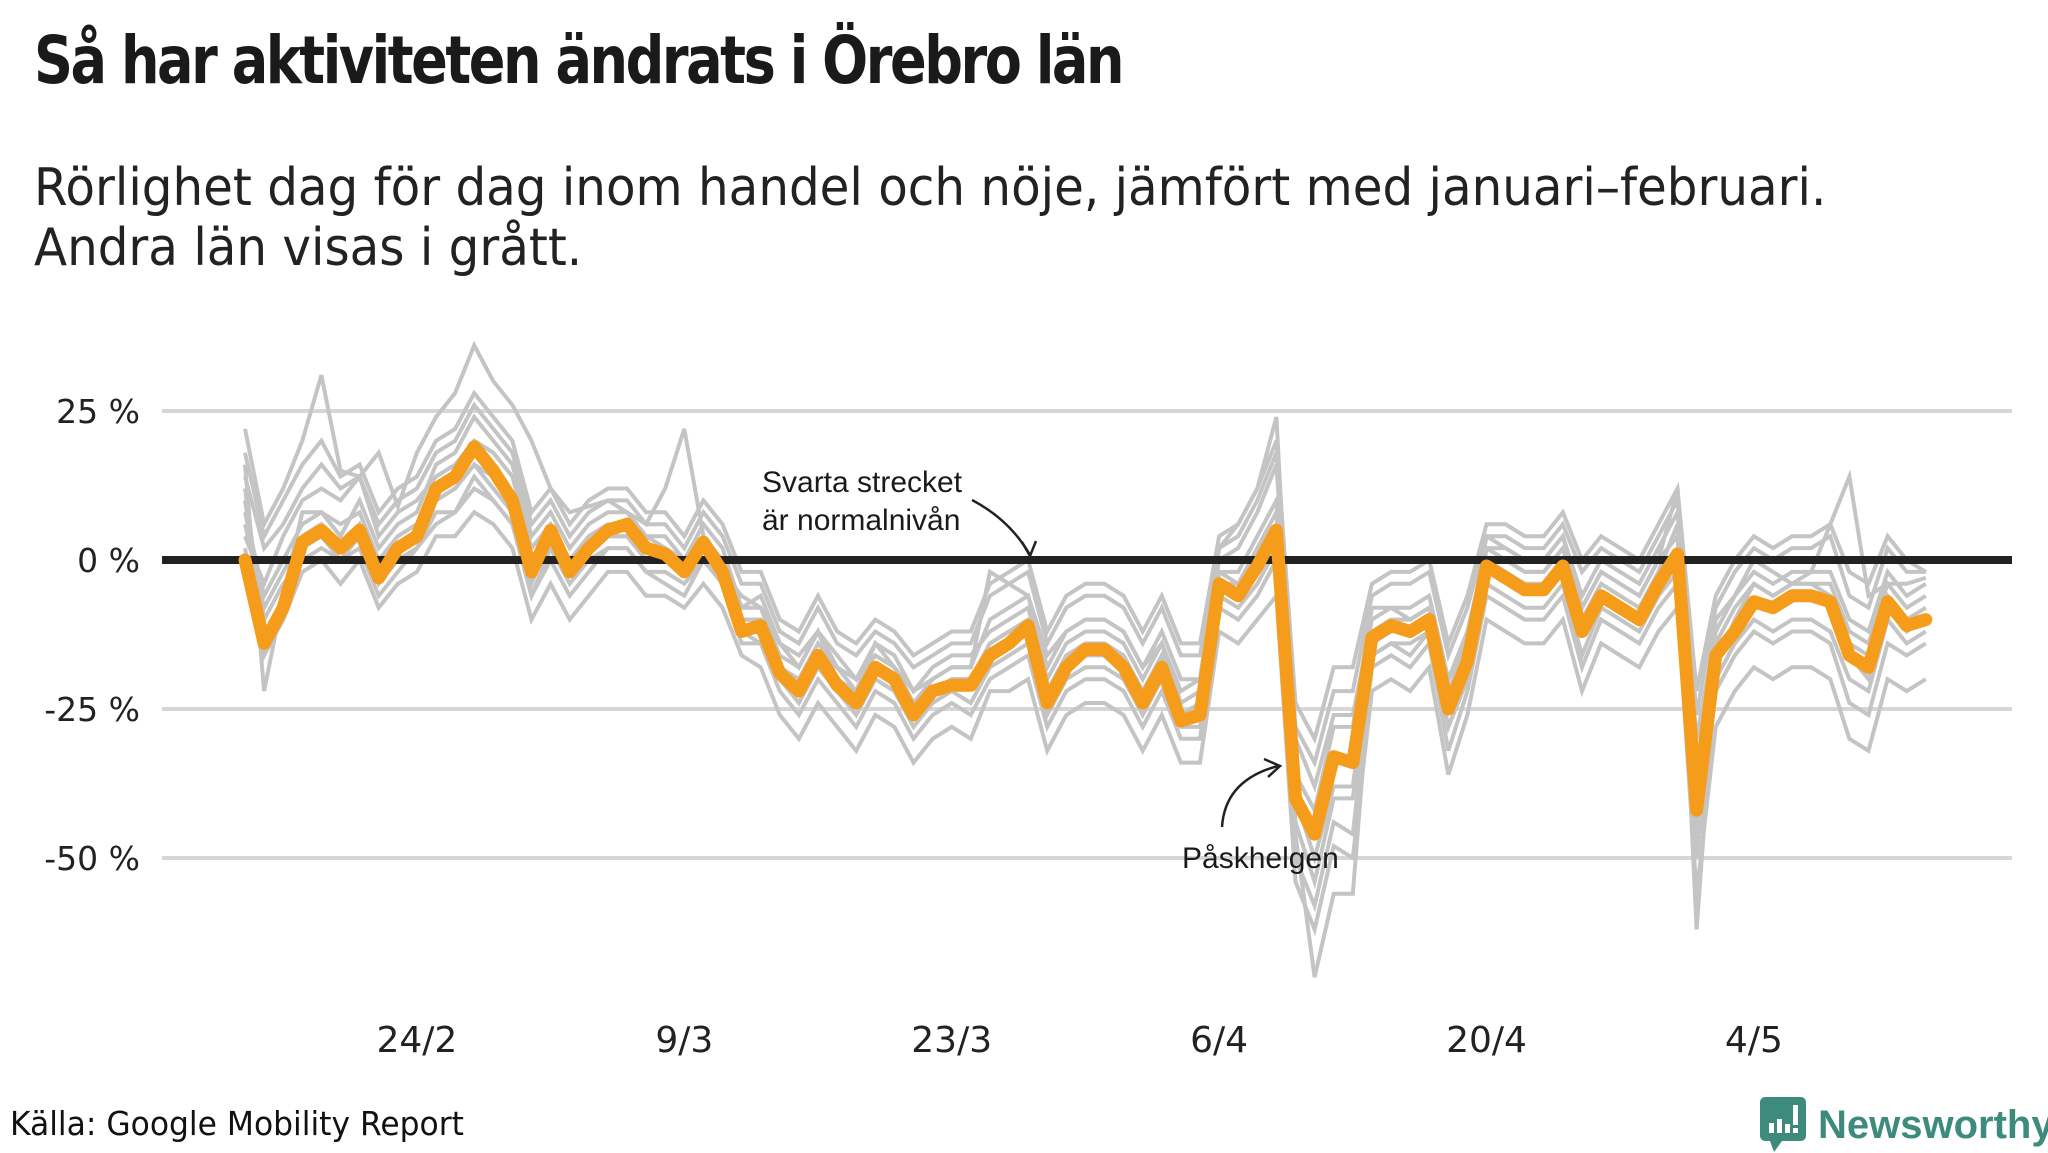 Image resolution: width=2048 pixels, height=1153 pixels. I want to click on y-tick-label: 0 %, so click(108, 560).